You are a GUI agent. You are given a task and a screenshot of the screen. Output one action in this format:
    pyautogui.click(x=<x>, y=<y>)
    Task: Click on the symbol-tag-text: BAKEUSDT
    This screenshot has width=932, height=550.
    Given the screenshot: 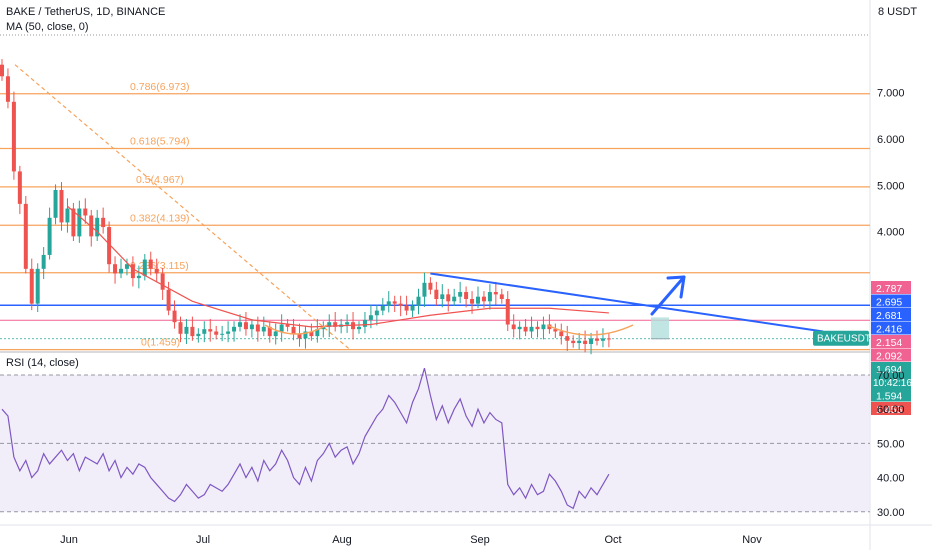 What is the action you would take?
    pyautogui.click(x=844, y=339)
    